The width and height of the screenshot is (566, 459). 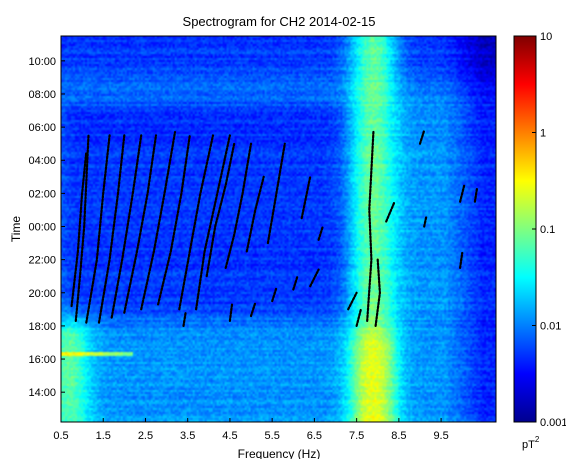 What do you see at coordinates (279, 21) in the screenshot?
I see `chart-title: Spectrogram for CH2 2014-02-15` at bounding box center [279, 21].